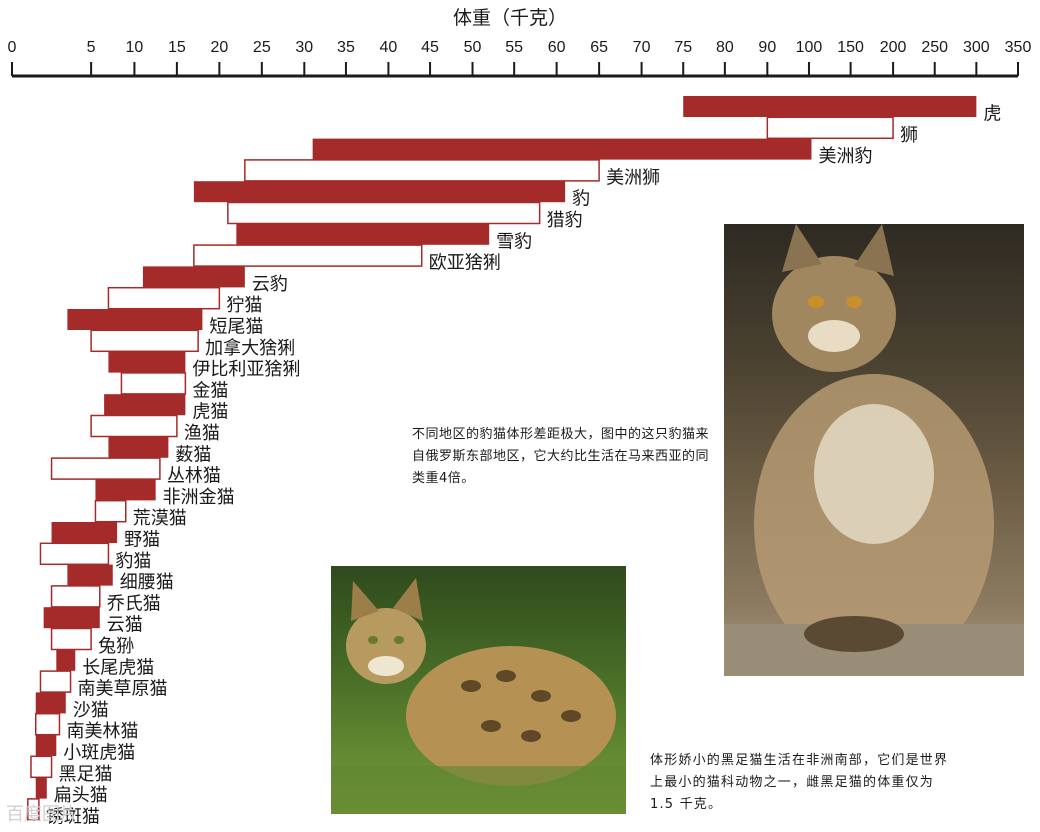 Image resolution: width=1040 pixels, height=832 pixels. I want to click on category-label-21: 豹猫, so click(133, 561).